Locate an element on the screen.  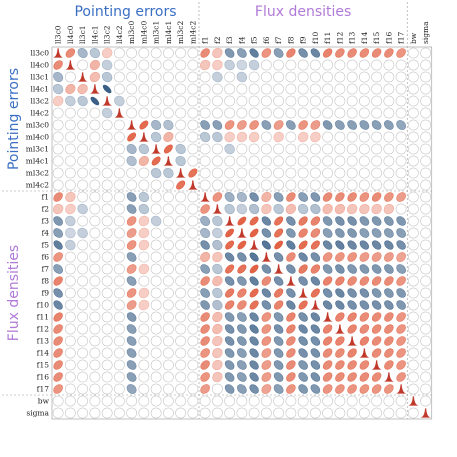
cell-f11-f8 is located at coordinates (291, 317).